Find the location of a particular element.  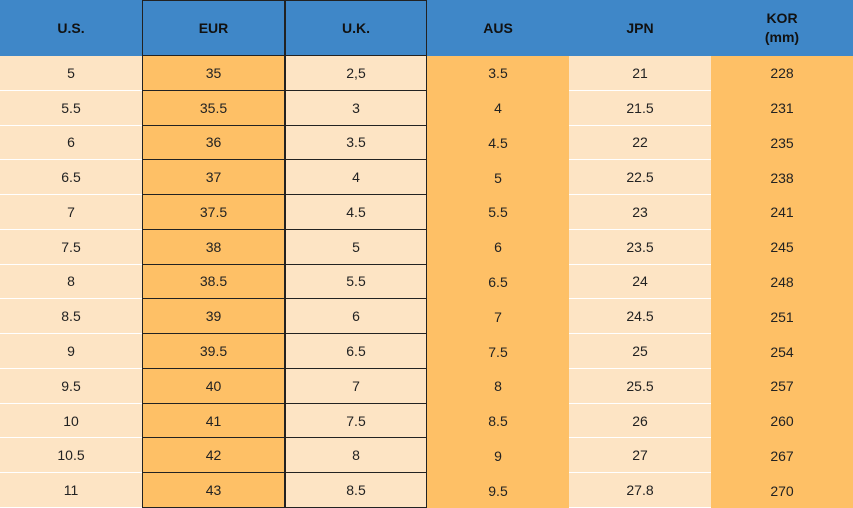

table-cell: 25.5 is located at coordinates (640, 386).